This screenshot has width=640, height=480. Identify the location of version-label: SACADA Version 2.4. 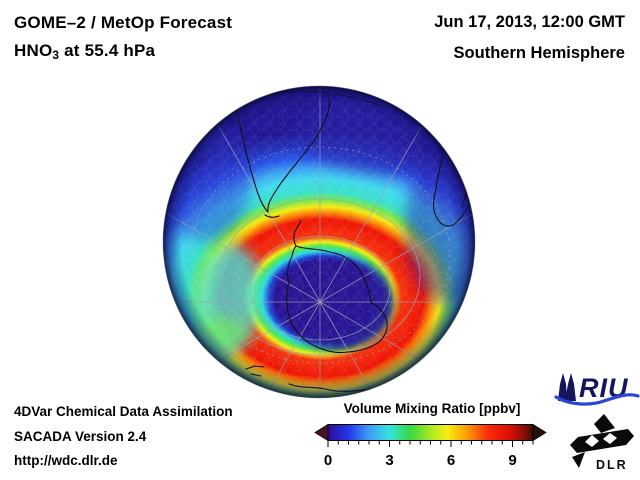
(80, 436).